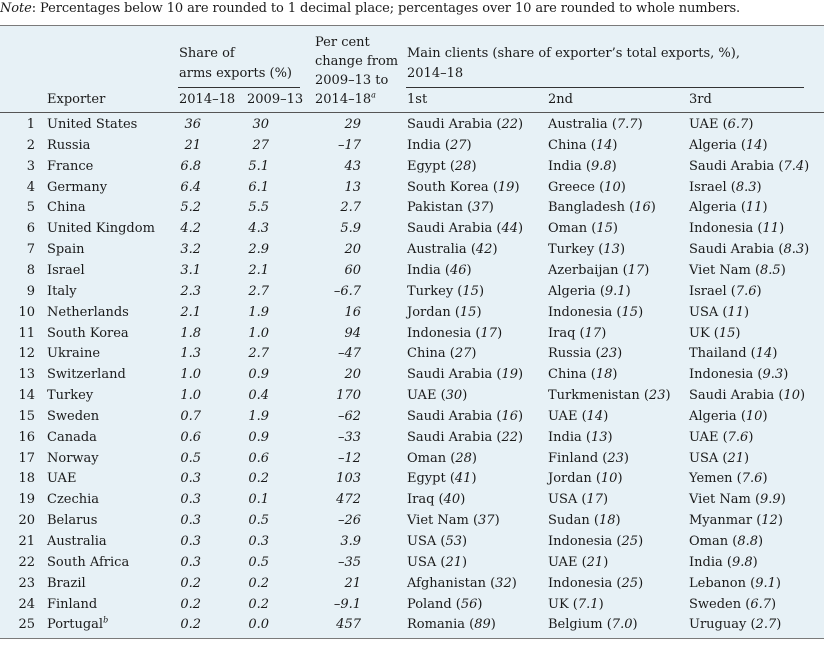 This screenshot has width=826, height=647. Describe the element at coordinates (73, 458) in the screenshot. I see `exporter-name: Norway` at that location.